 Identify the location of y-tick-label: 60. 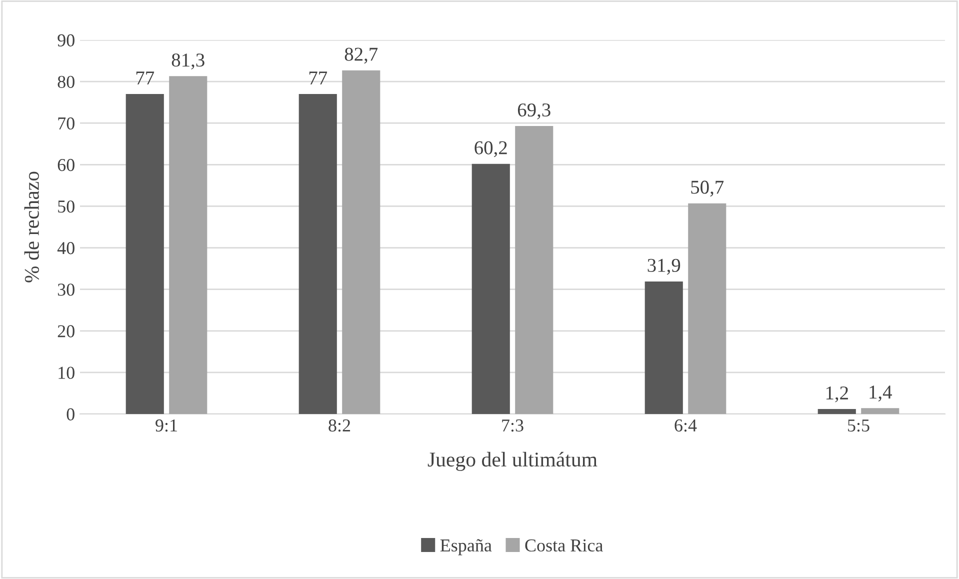
(66, 165).